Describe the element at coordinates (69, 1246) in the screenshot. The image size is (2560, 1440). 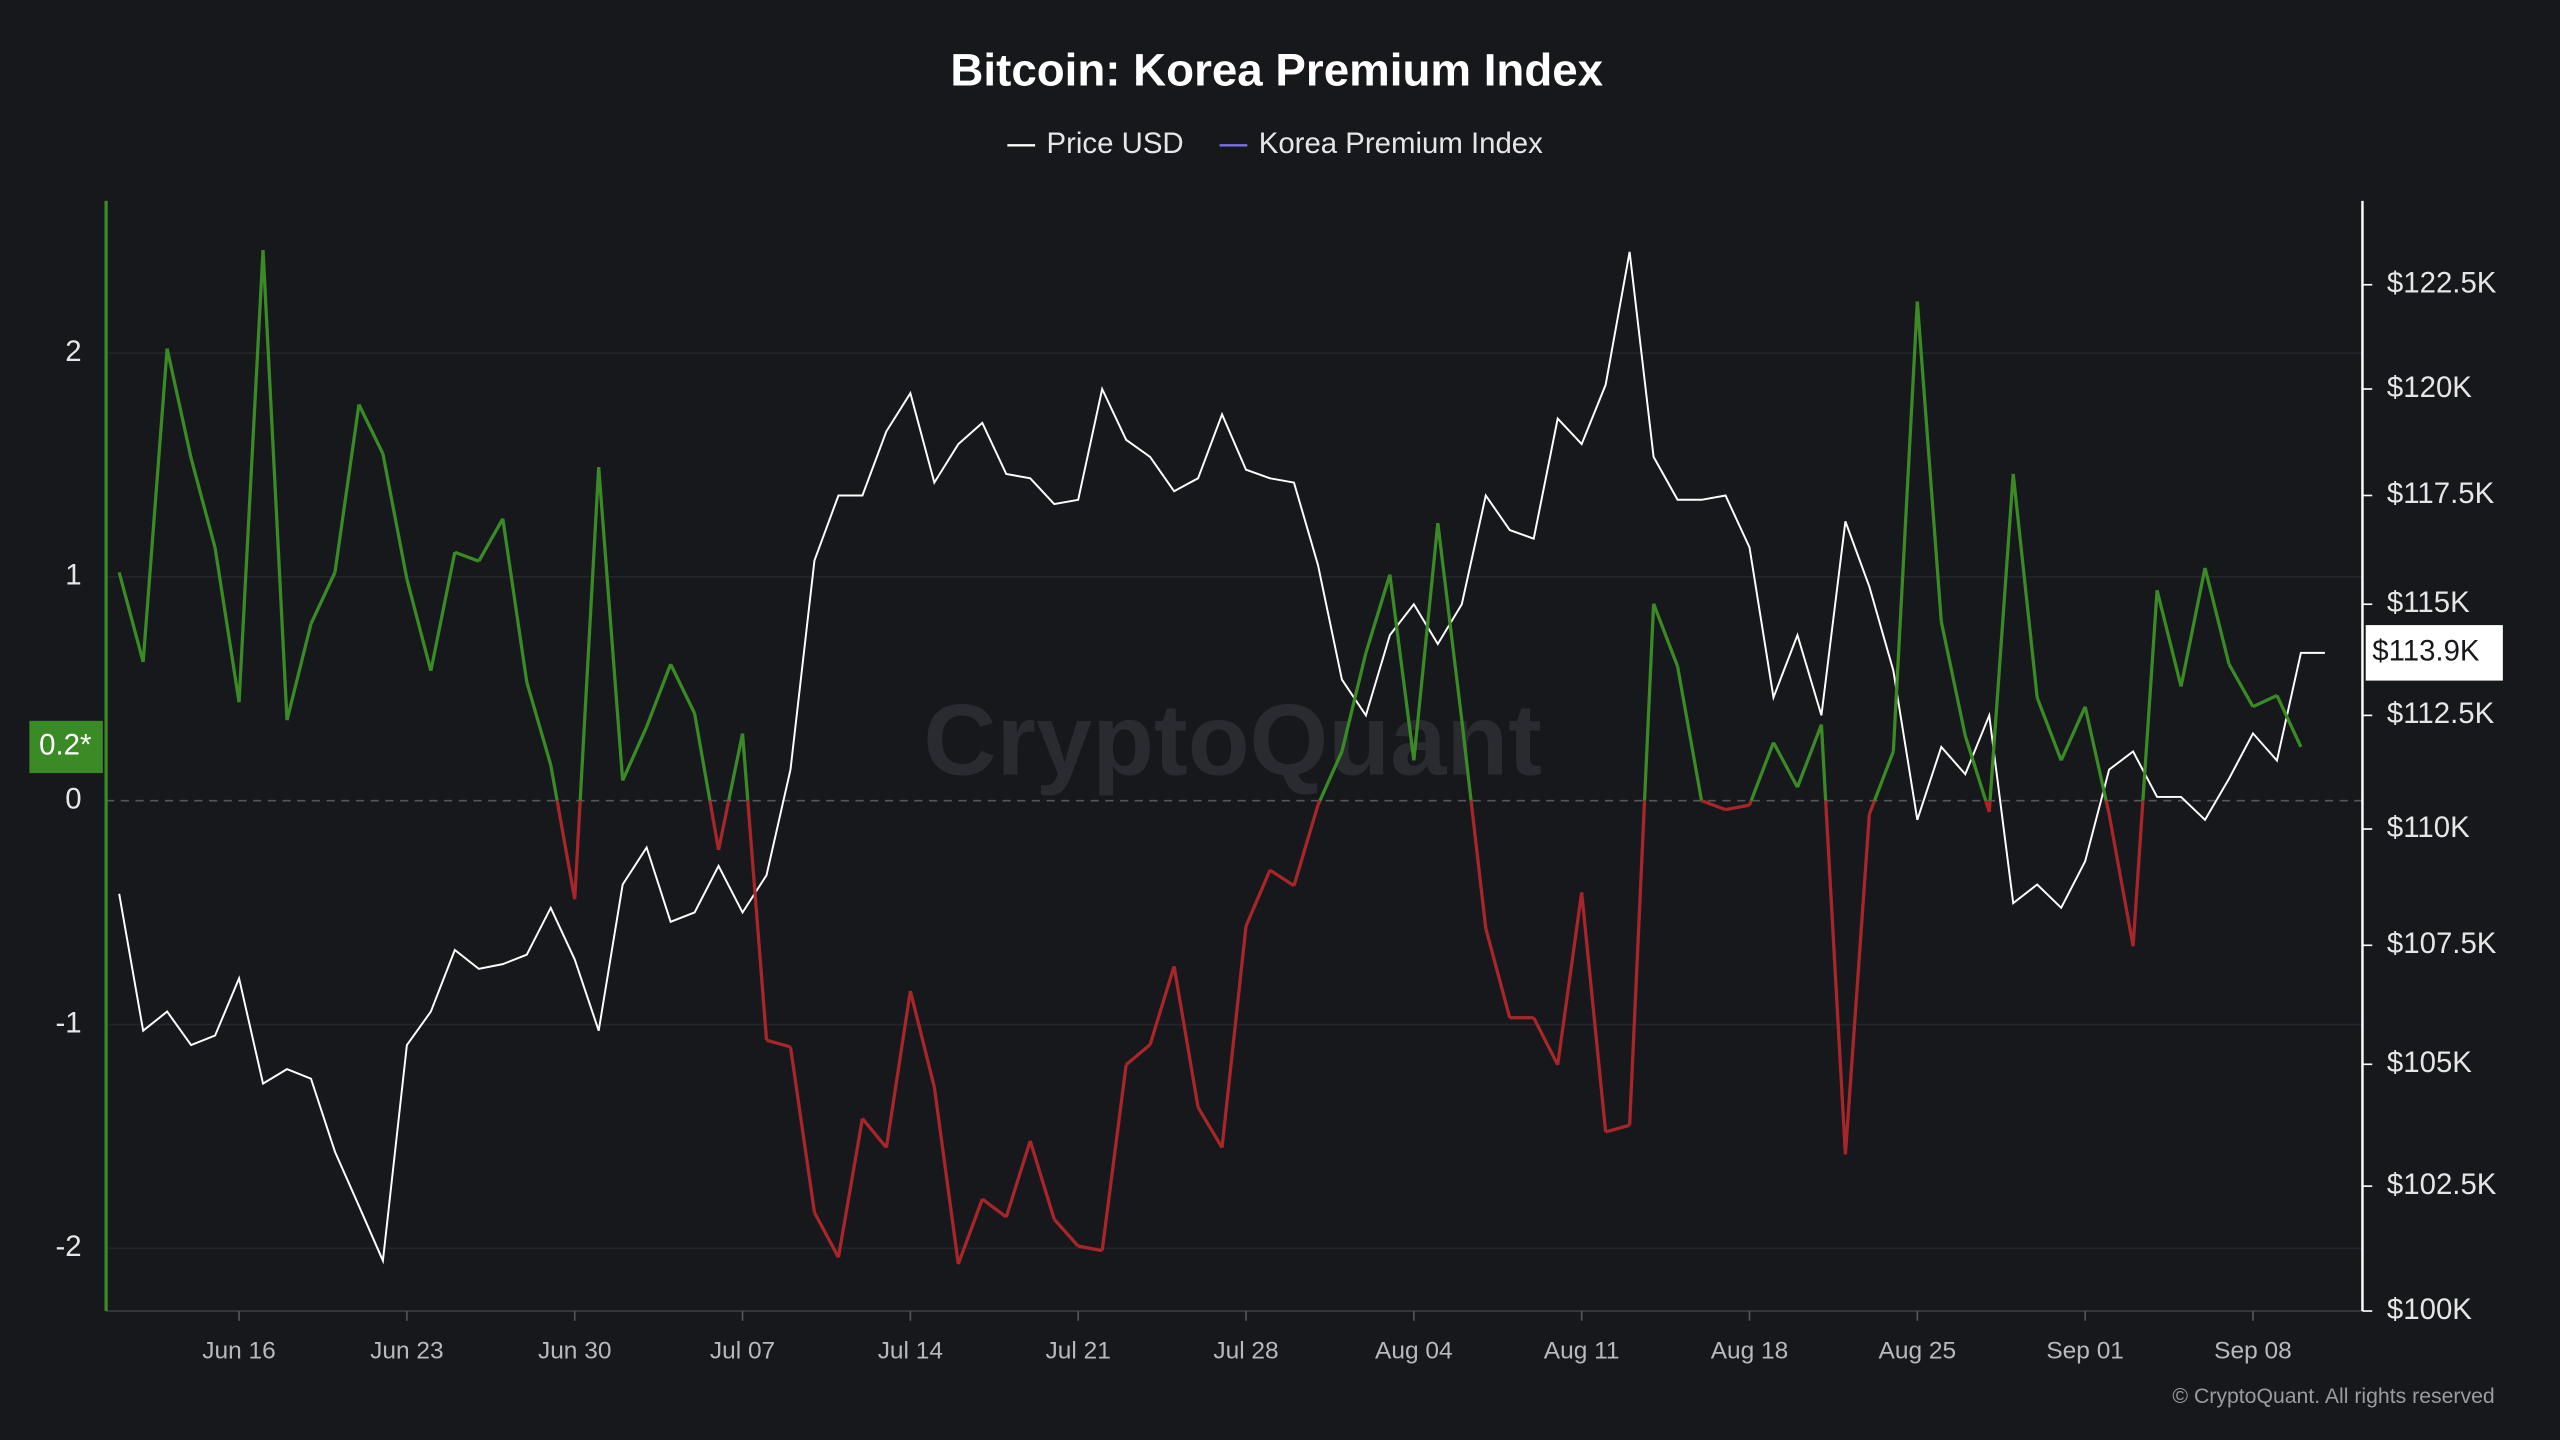
I see `y-tick-label: -2` at that location.